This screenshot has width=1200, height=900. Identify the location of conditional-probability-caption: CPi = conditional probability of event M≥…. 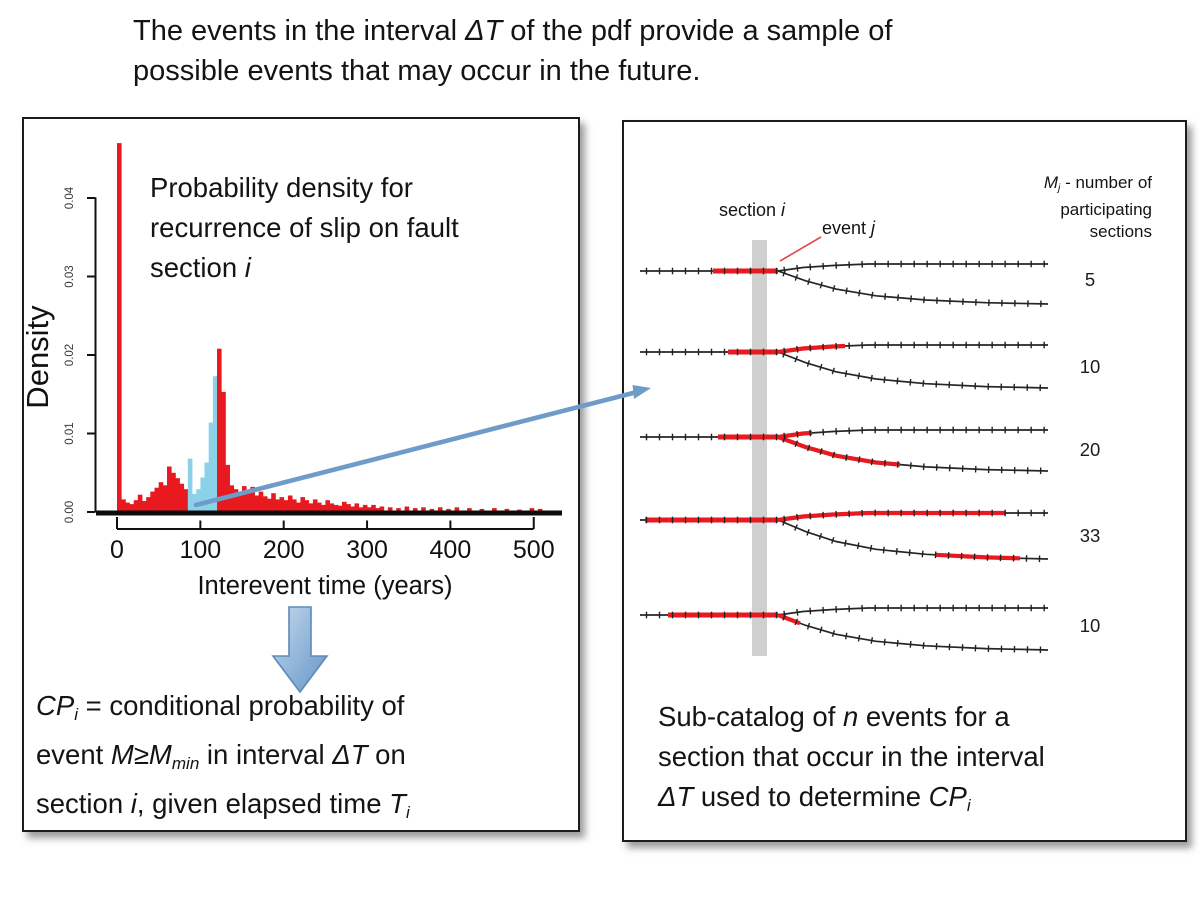
(223, 756).